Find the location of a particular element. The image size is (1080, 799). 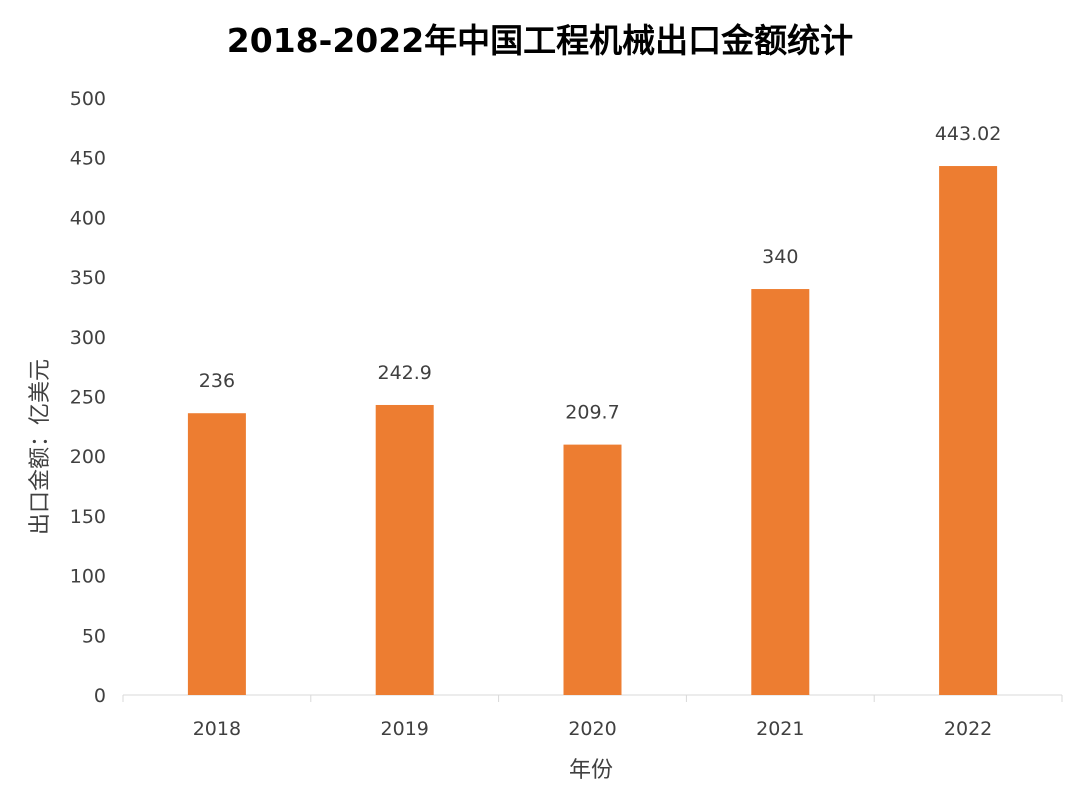

x-tick-label: 2018 is located at coordinates (217, 729).